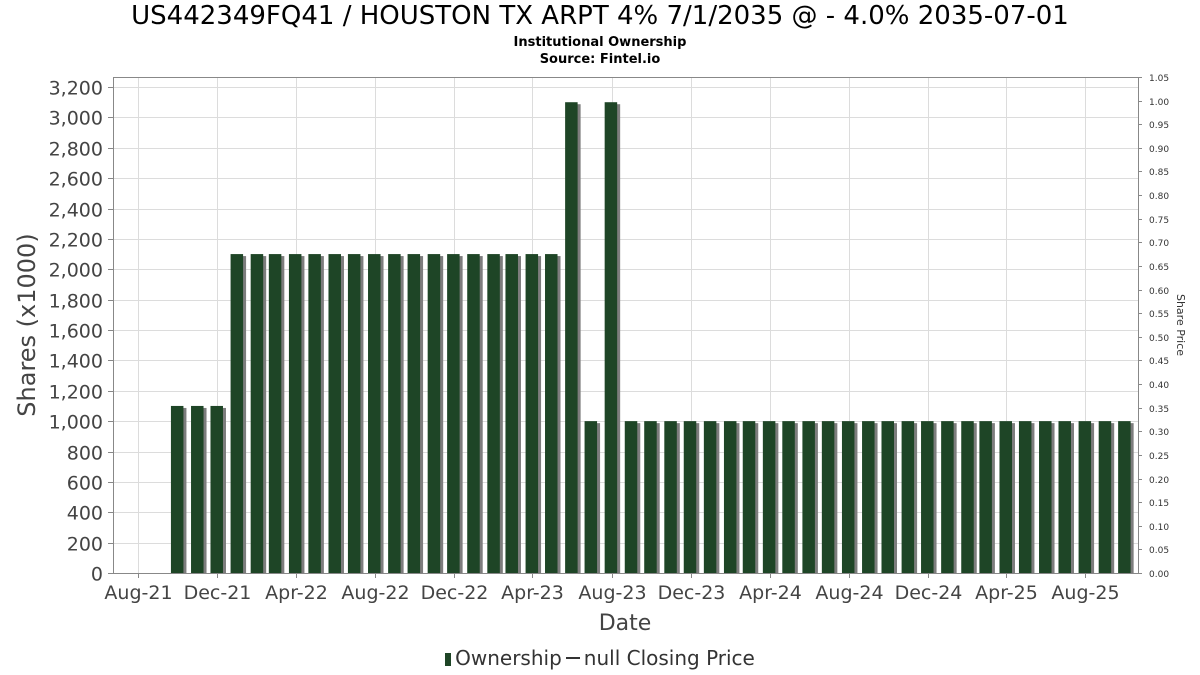  I want to click on y-tick-label: 3,200, so click(76, 89).